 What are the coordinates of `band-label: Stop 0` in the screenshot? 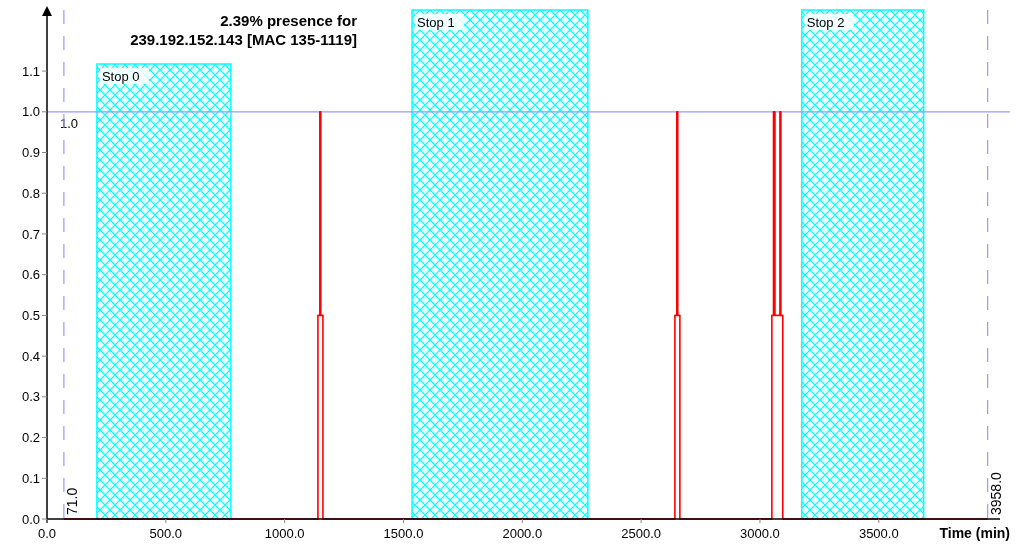 It's located at (120, 76).